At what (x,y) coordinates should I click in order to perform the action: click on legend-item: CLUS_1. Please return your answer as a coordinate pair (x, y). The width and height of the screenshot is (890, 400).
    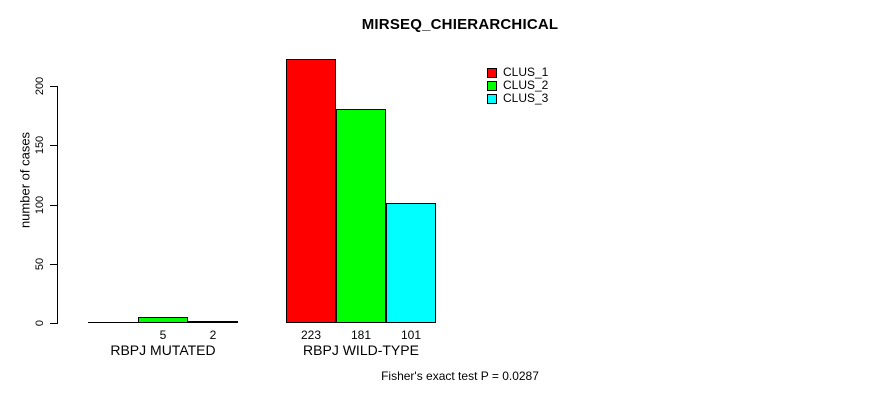
    Looking at the image, I should click on (517, 72).